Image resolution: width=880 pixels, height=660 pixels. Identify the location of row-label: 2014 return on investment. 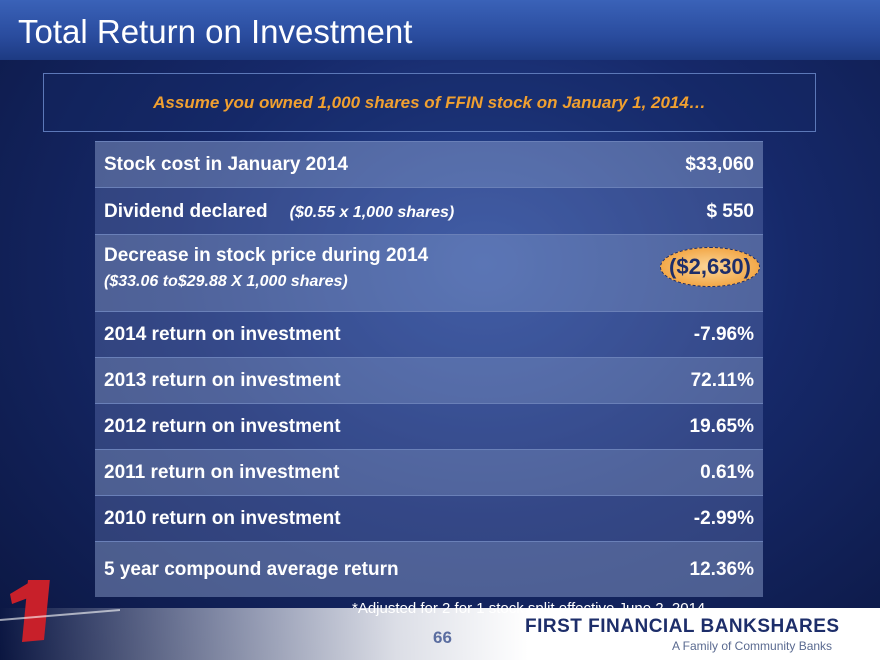
(222, 335).